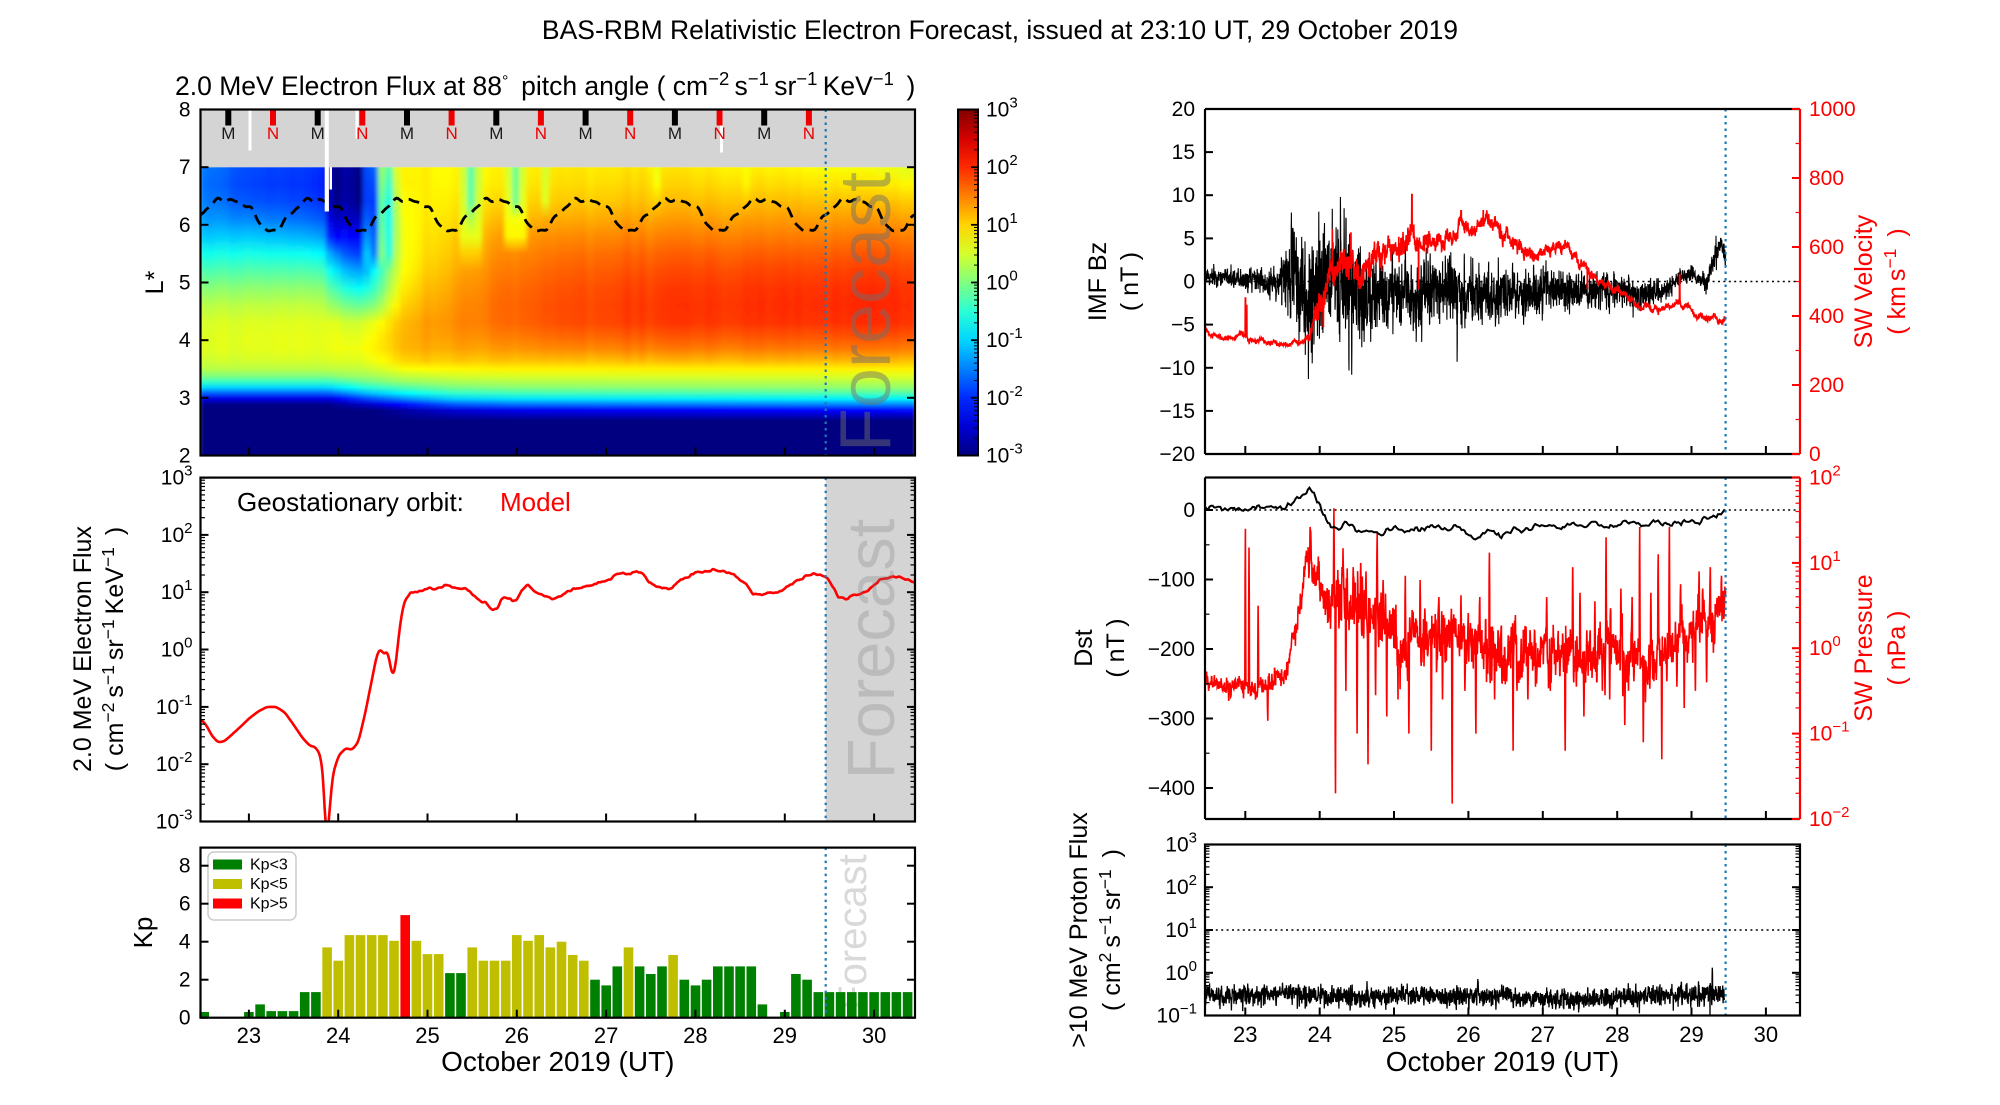 The width and height of the screenshot is (2000, 1105). What do you see at coordinates (1897, 647) in the screenshot?
I see `svg-text: ( nPa )` at bounding box center [1897, 647].